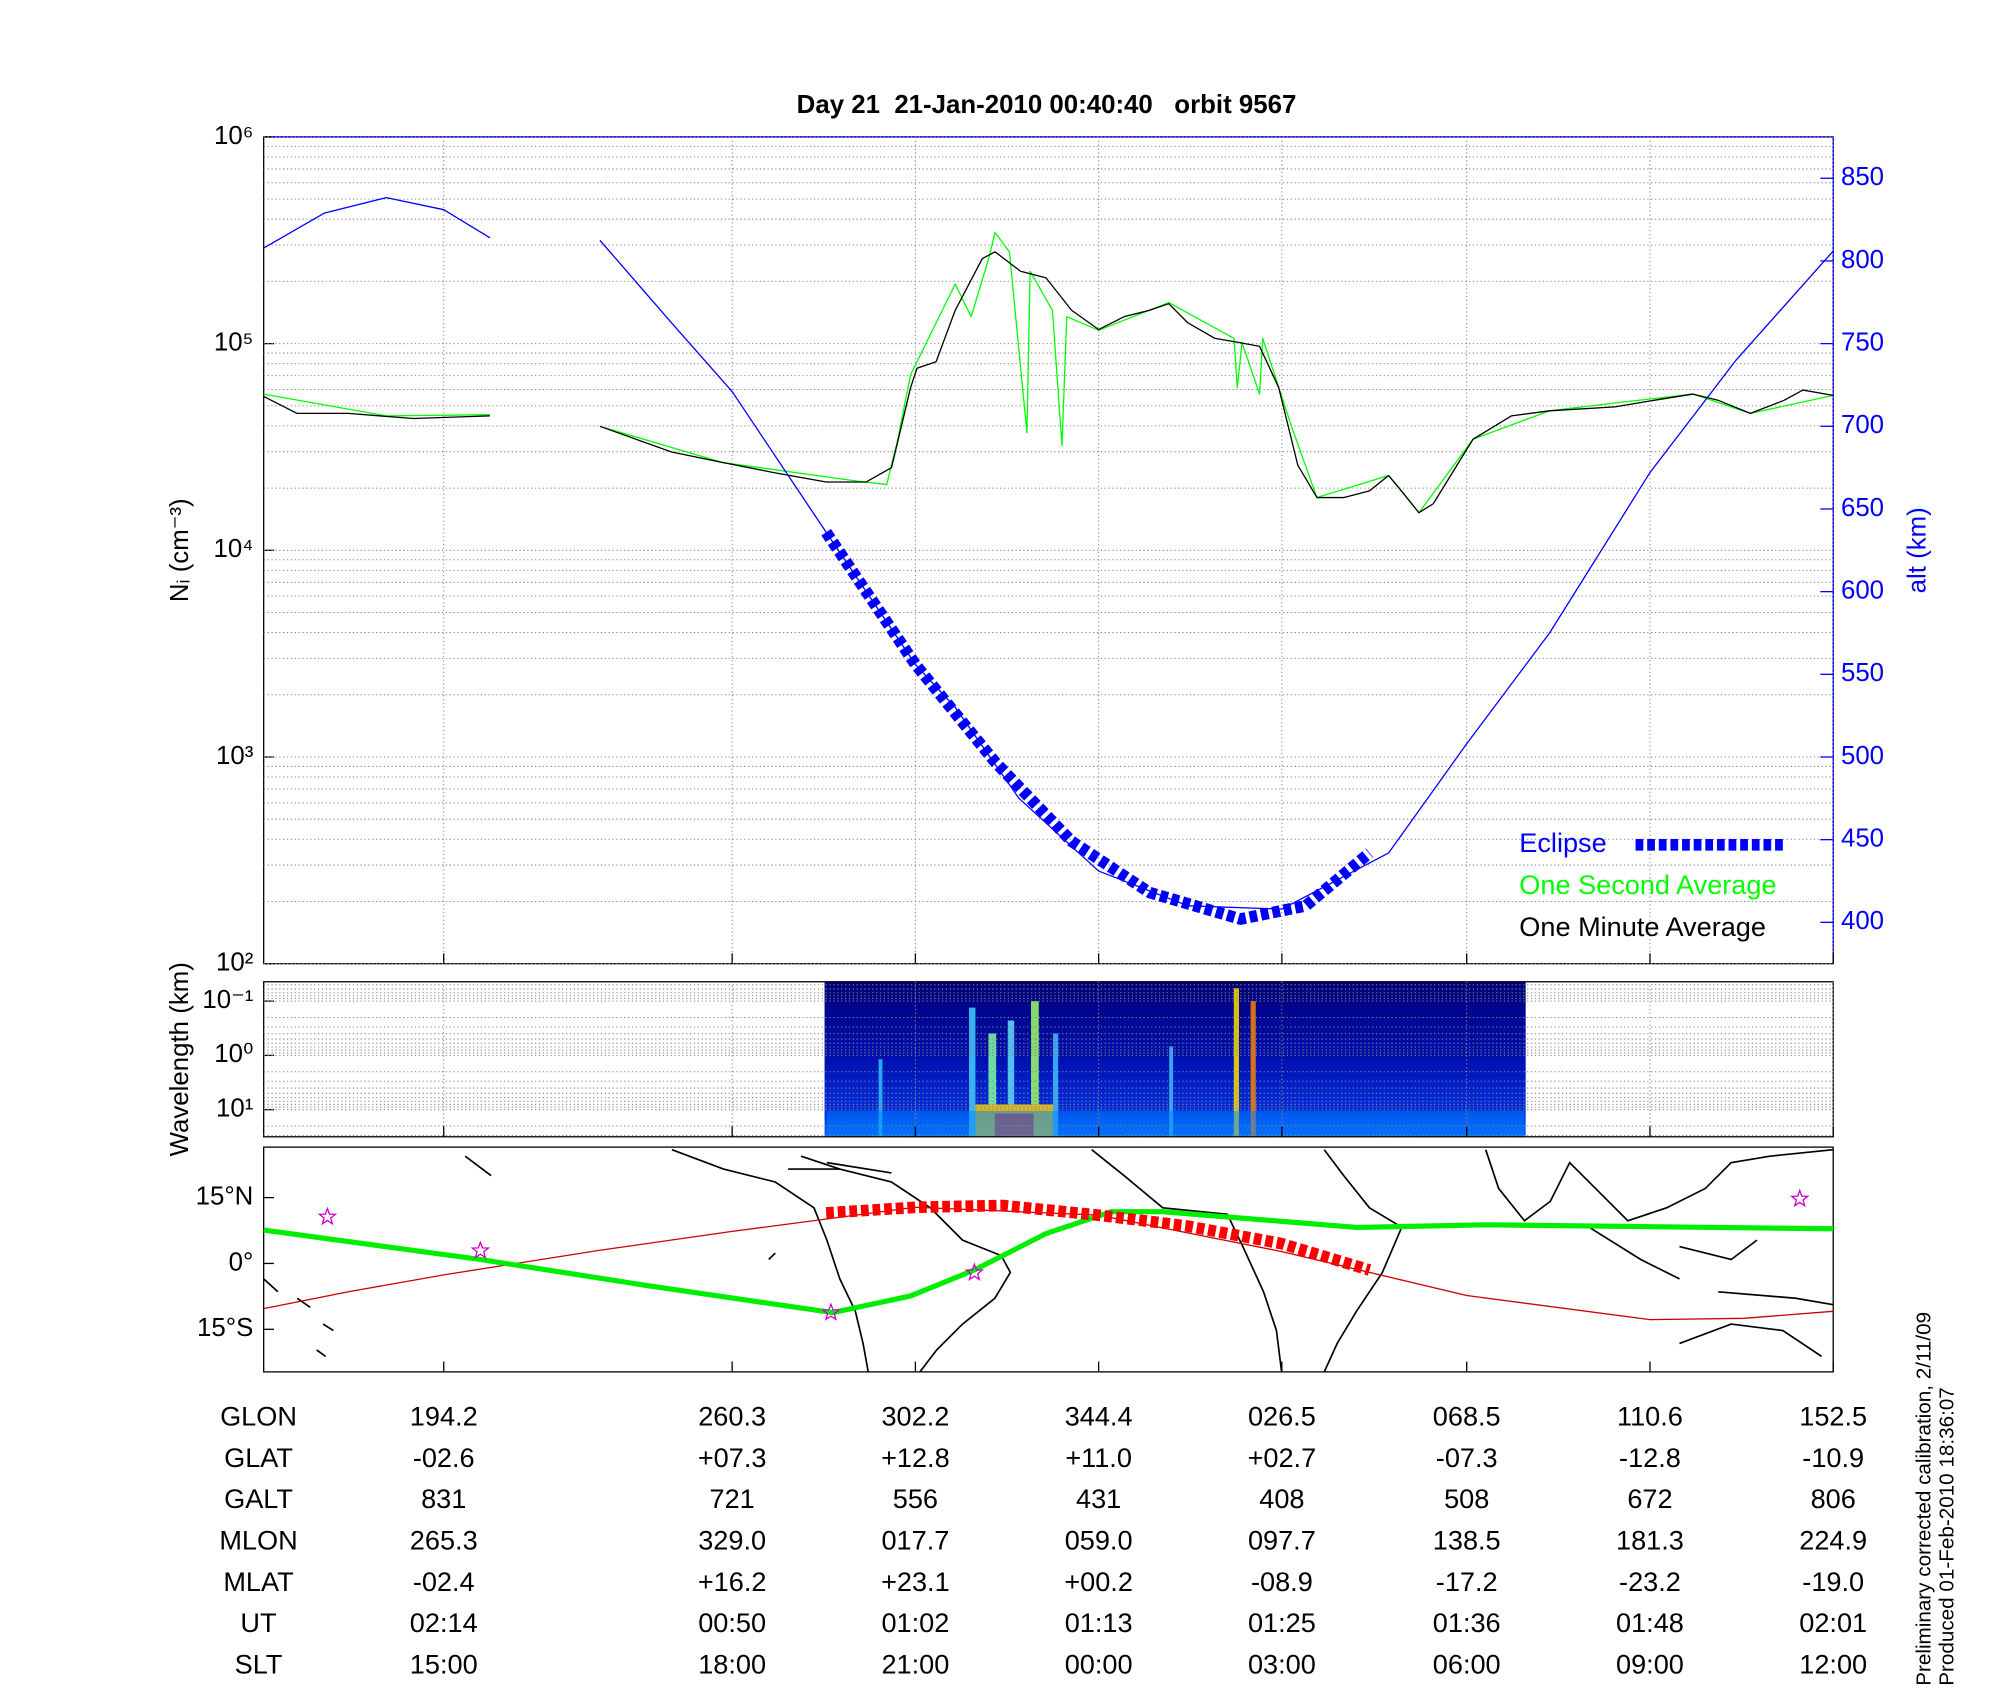  Describe the element at coordinates (1650, 1540) in the screenshot. I see `table-cell: 181.3` at that location.